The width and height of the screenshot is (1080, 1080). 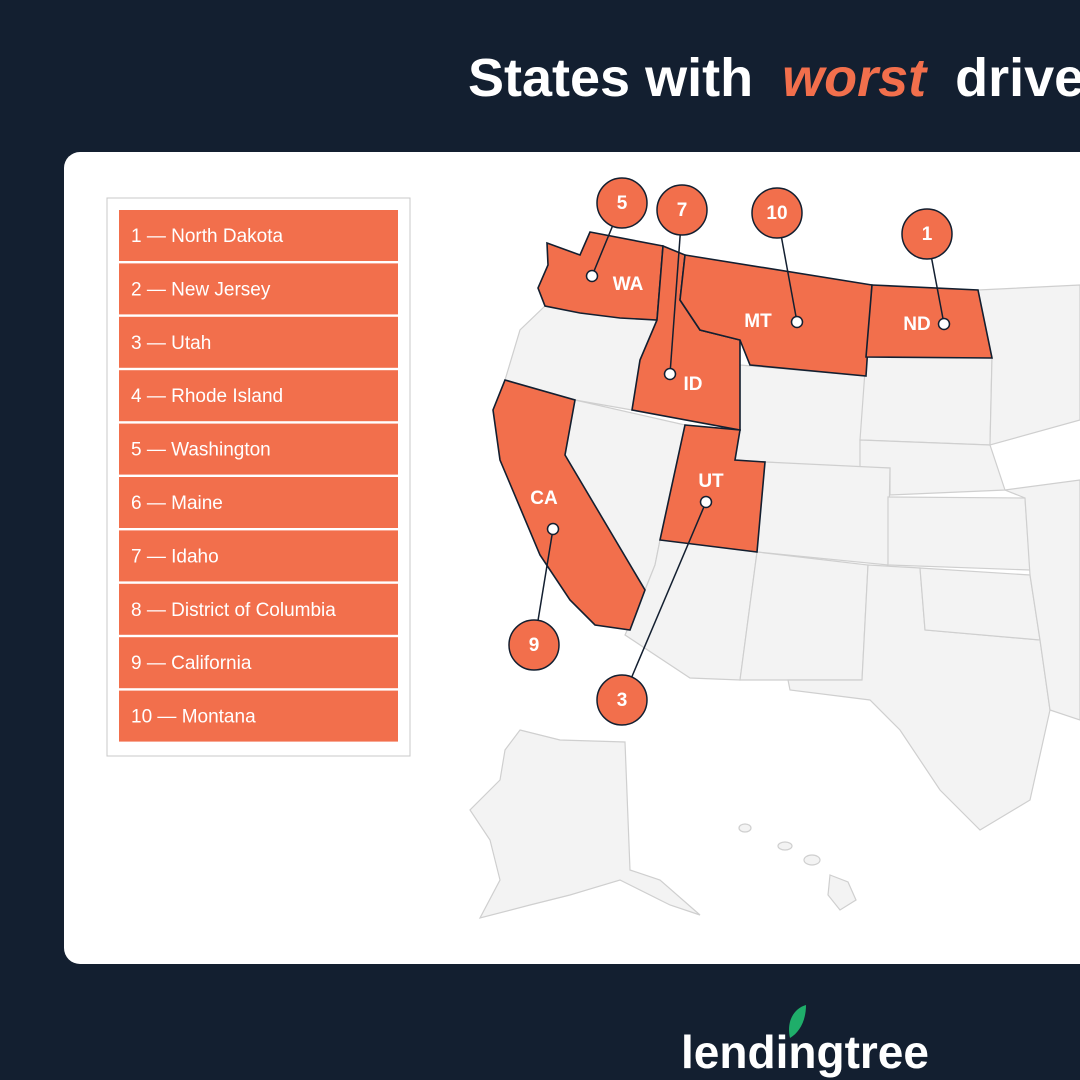 What do you see at coordinates (193, 717) in the screenshot?
I see `list-item-text: 10 — Montana` at bounding box center [193, 717].